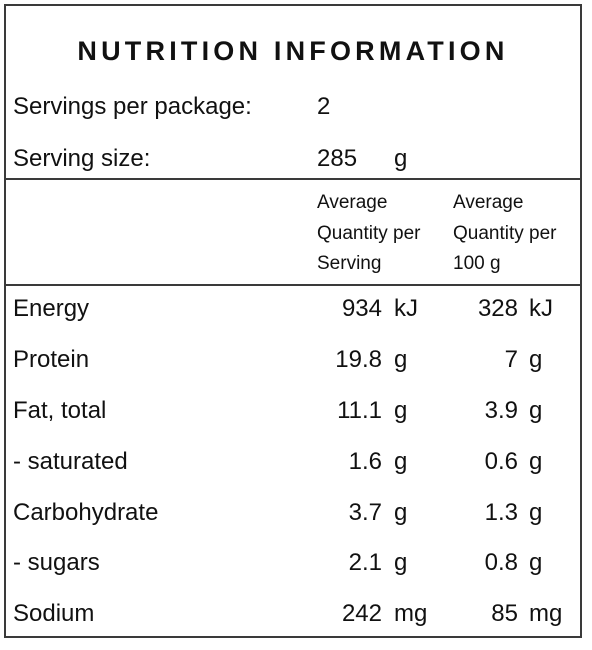 Image resolution: width=592 pixels, height=650 pixels. What do you see at coordinates (337, 158) in the screenshot?
I see `serving-size-value: 285` at bounding box center [337, 158].